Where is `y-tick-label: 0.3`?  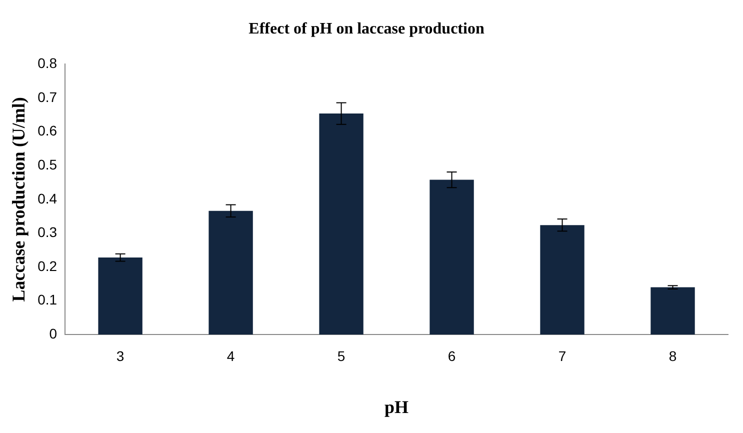
y-tick-label: 0.3 is located at coordinates (48, 232).